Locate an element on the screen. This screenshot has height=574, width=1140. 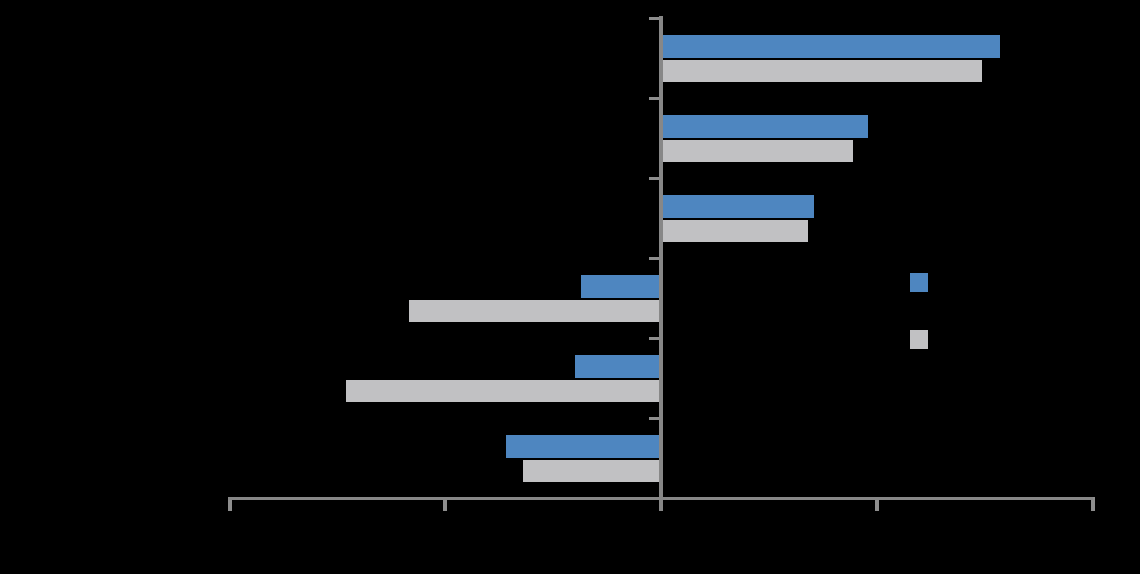
bar-series1-cat3 is located at coordinates (738, 206).